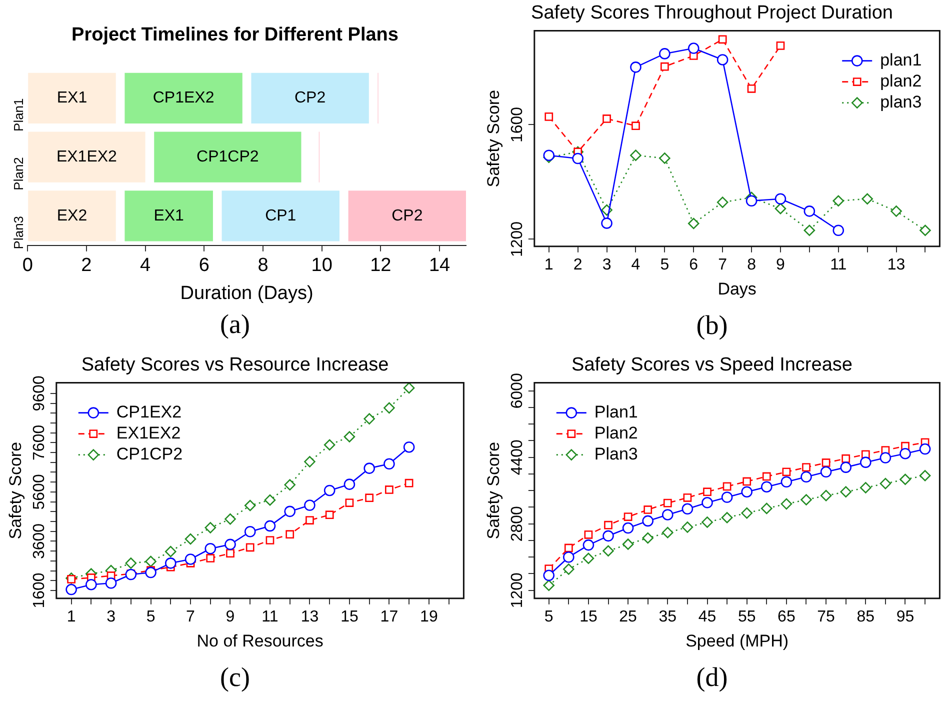  Describe the element at coordinates (235, 365) in the screenshot. I see `chart-title: Safety Scores vs Resource Increase` at that location.